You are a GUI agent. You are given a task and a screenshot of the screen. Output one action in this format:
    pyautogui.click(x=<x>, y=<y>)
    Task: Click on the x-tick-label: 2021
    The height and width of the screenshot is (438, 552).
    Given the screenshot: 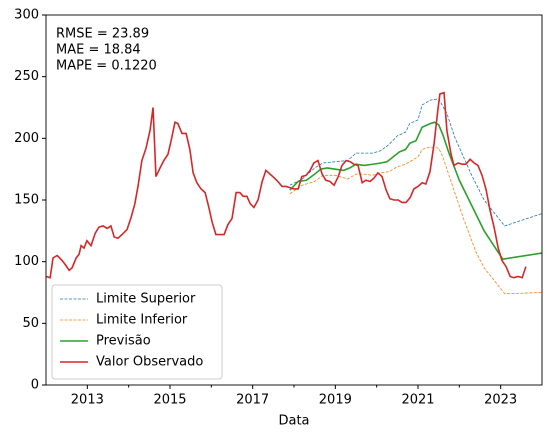 What is the action you would take?
    pyautogui.click(x=417, y=400)
    